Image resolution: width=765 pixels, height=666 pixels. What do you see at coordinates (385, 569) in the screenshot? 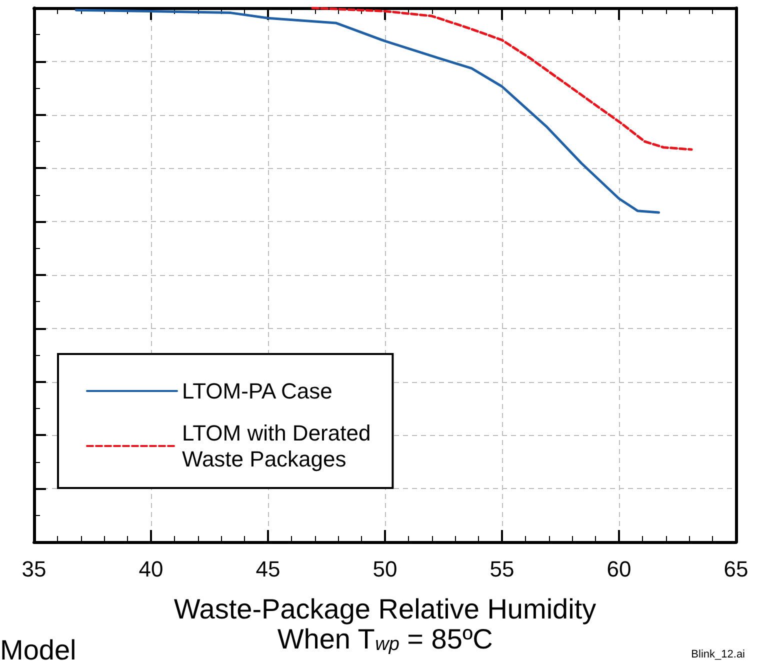
I see `x-tick-label: 50` at bounding box center [385, 569].